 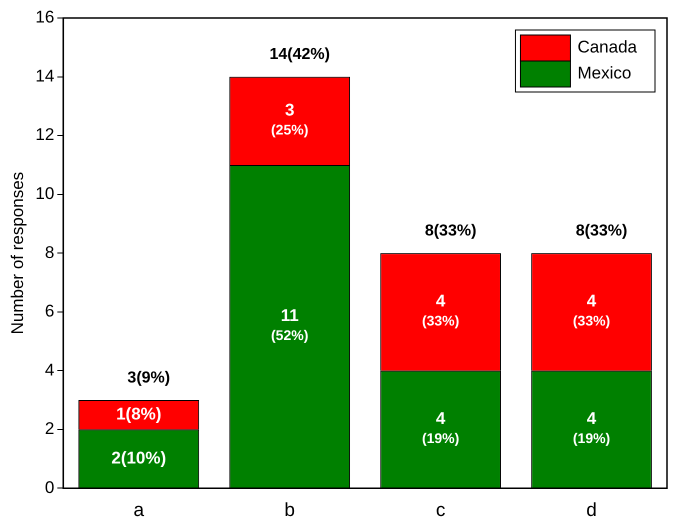 What do you see at coordinates (49, 428) in the screenshot?
I see `y-tick-label: 2` at bounding box center [49, 428].